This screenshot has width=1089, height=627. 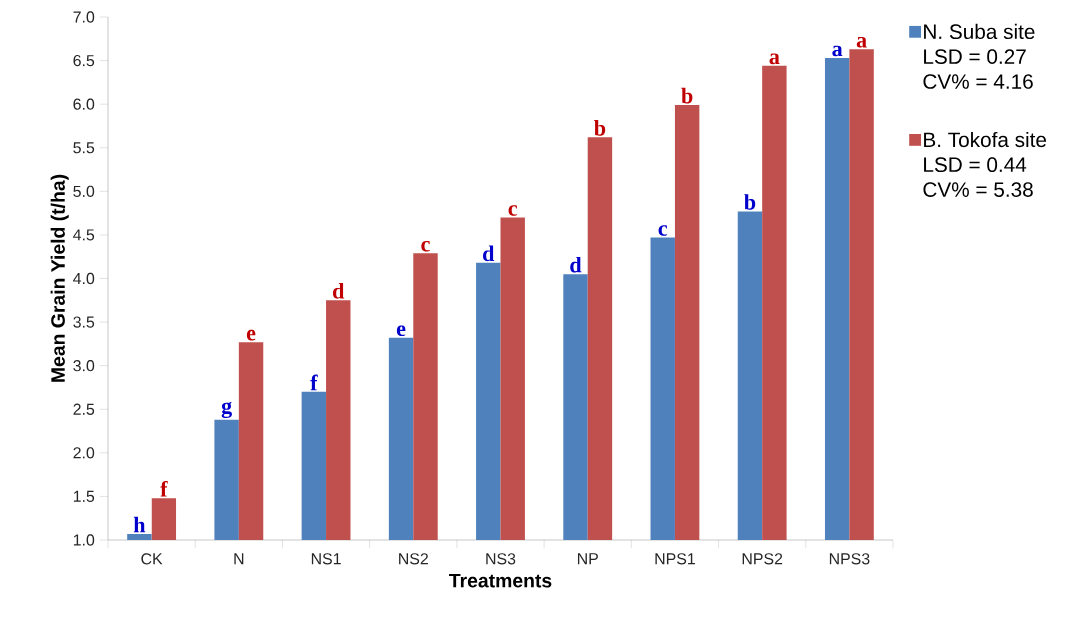 What do you see at coordinates (152, 559) in the screenshot?
I see `x-tick-label: CK` at bounding box center [152, 559].